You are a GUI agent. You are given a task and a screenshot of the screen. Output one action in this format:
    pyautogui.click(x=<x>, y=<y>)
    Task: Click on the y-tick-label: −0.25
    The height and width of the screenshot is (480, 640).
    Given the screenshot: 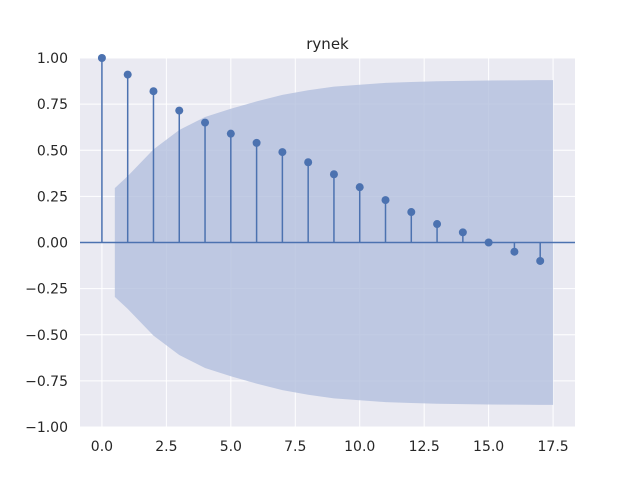 What is the action you would take?
    pyautogui.click(x=46, y=290)
    